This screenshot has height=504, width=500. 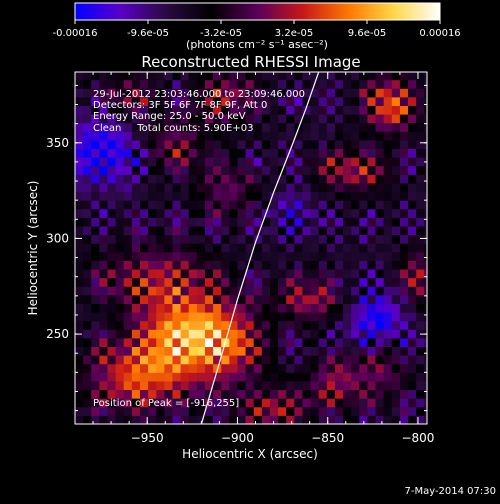 I want to click on x-tick-label: −900, so click(x=237, y=438).